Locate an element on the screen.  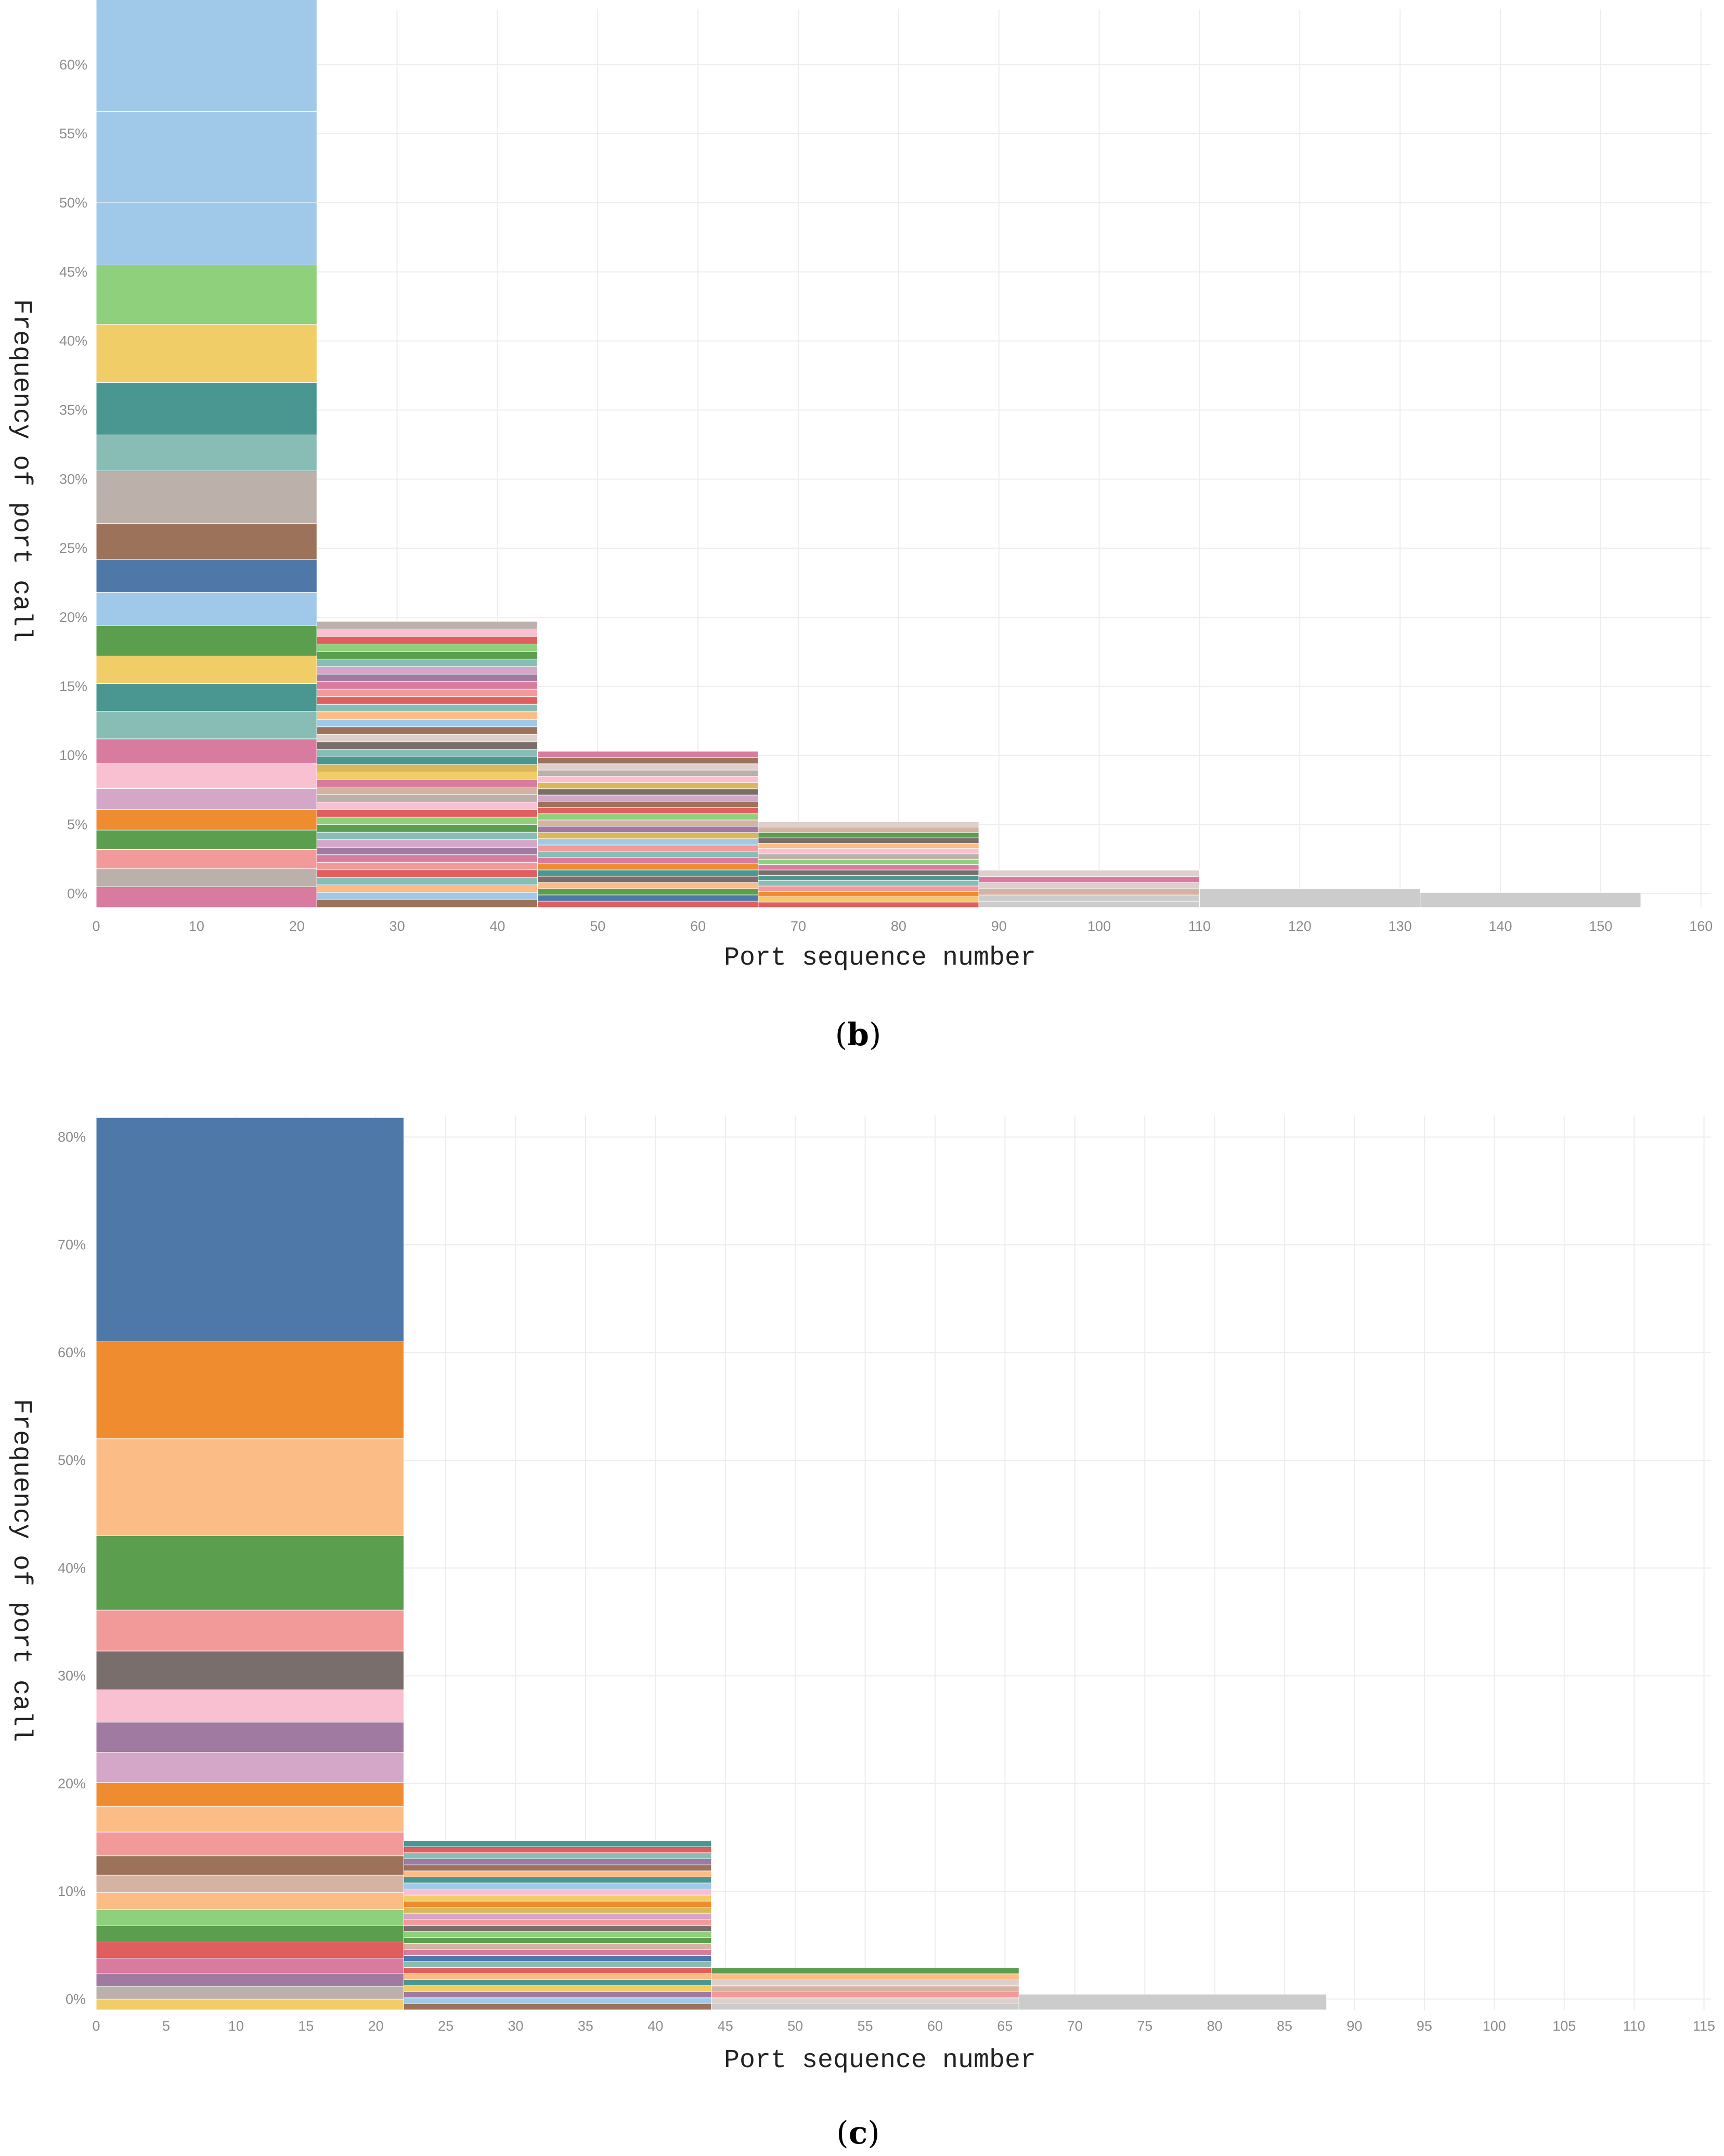
y-tick-label-b-3: 15% is located at coordinates (73, 686).